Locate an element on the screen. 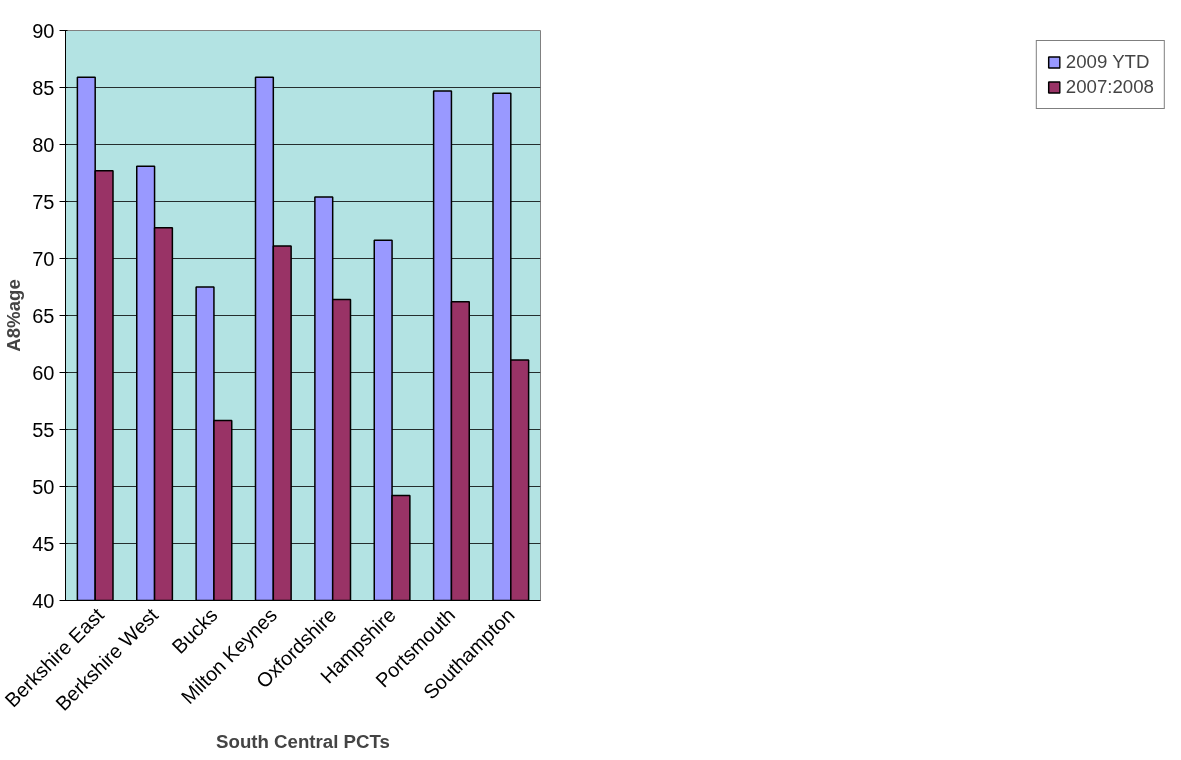 The image size is (1181, 760). y-tick-label: 85 is located at coordinates (43, 87).